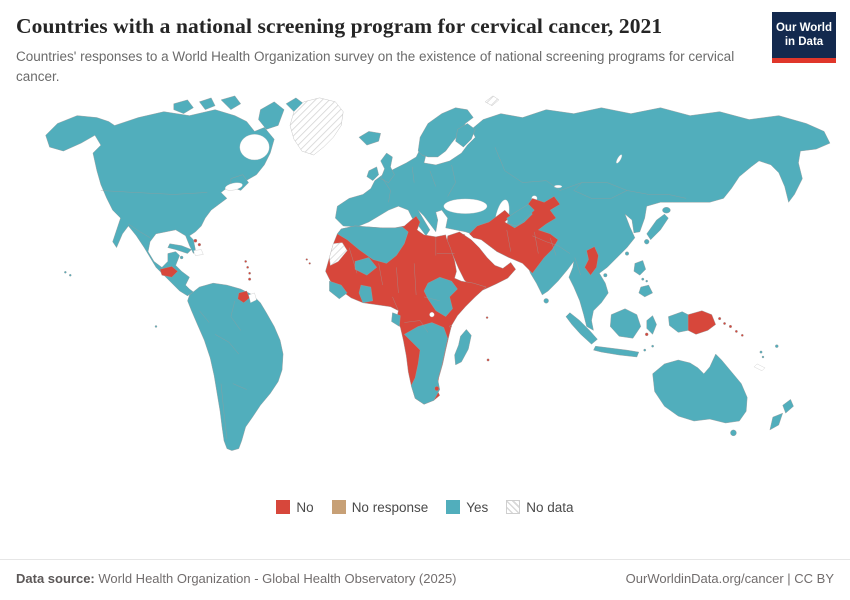 Image resolution: width=850 pixels, height=600 pixels. What do you see at coordinates (453, 507) in the screenshot?
I see `legend-swatch-yes` at bounding box center [453, 507].